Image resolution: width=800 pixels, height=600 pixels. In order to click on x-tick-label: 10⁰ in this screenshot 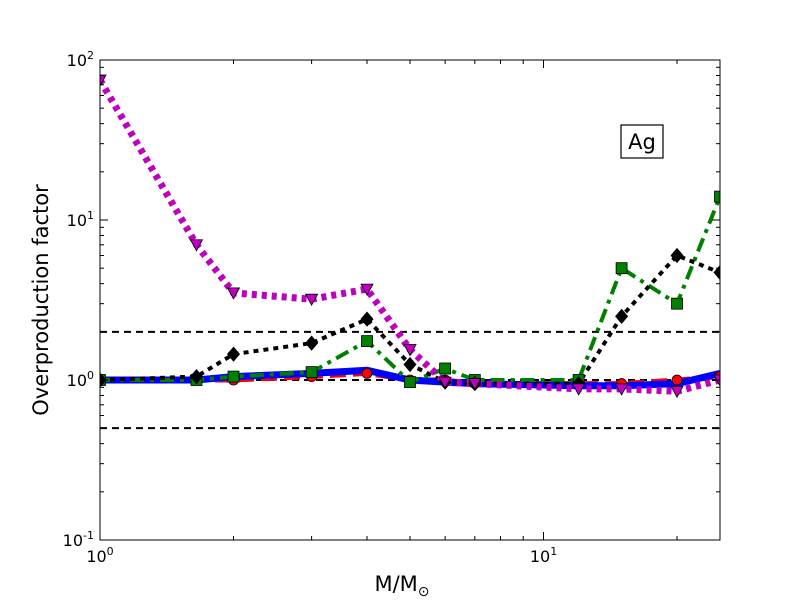, I will do `click(99, 555)`.